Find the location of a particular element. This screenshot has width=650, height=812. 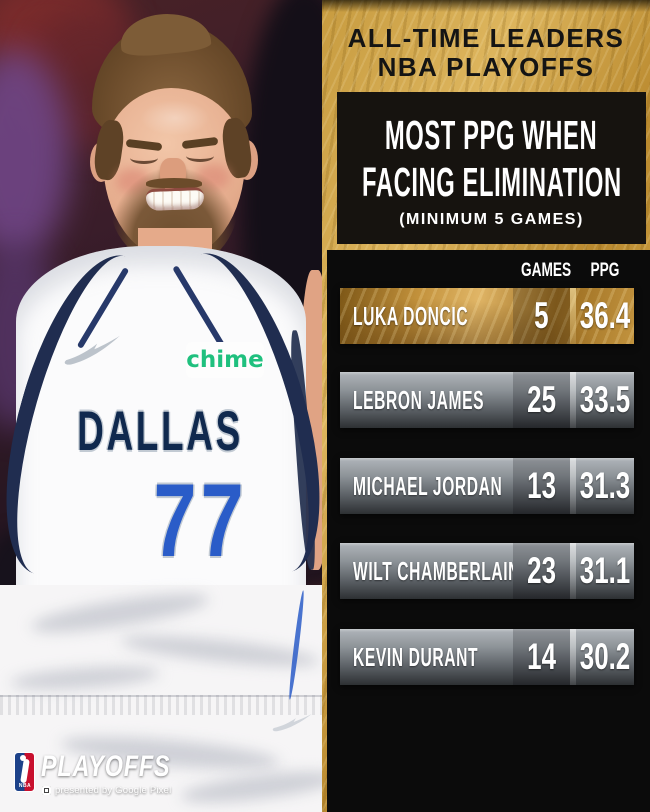

ppg-value: 33.5 is located at coordinates (605, 399).